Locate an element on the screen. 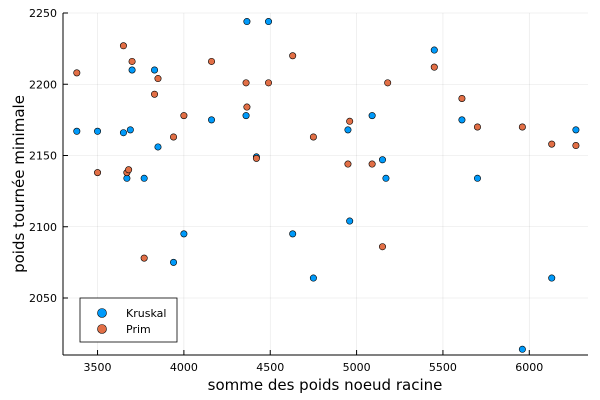 This screenshot has height=400, width=600. y-tick-label: 2050 is located at coordinates (43, 298).